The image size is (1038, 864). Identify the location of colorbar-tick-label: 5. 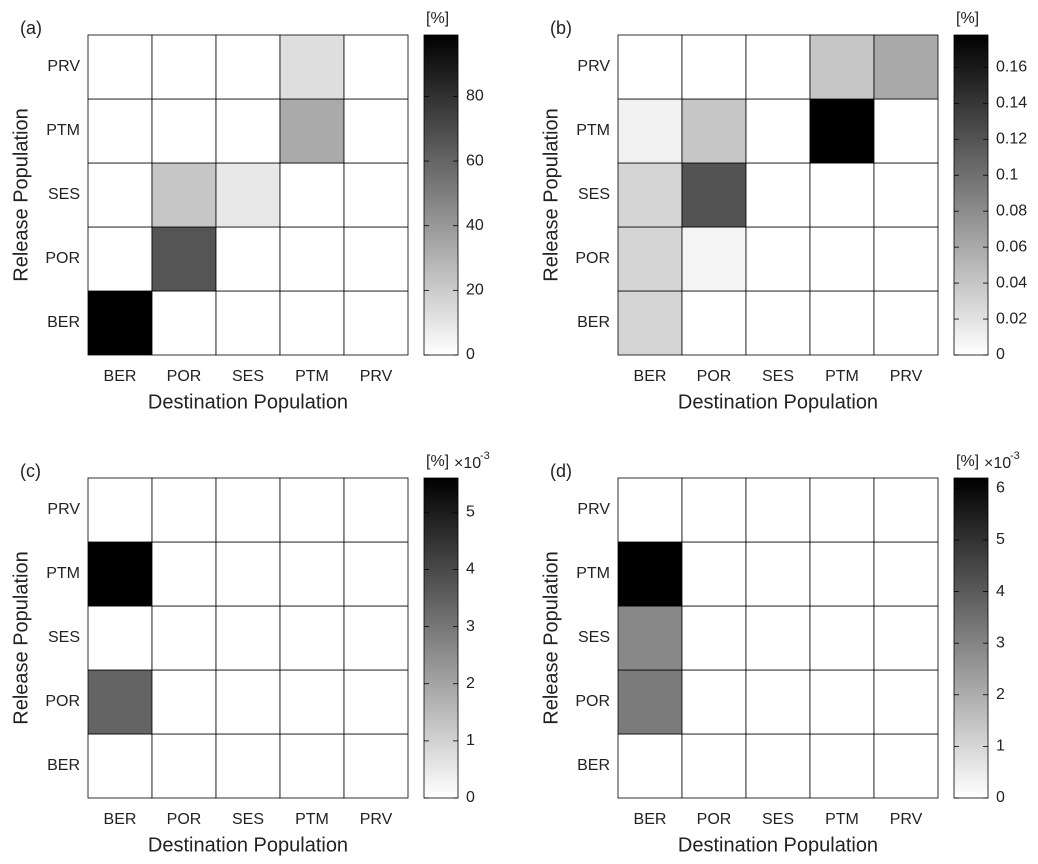
(1000, 539).